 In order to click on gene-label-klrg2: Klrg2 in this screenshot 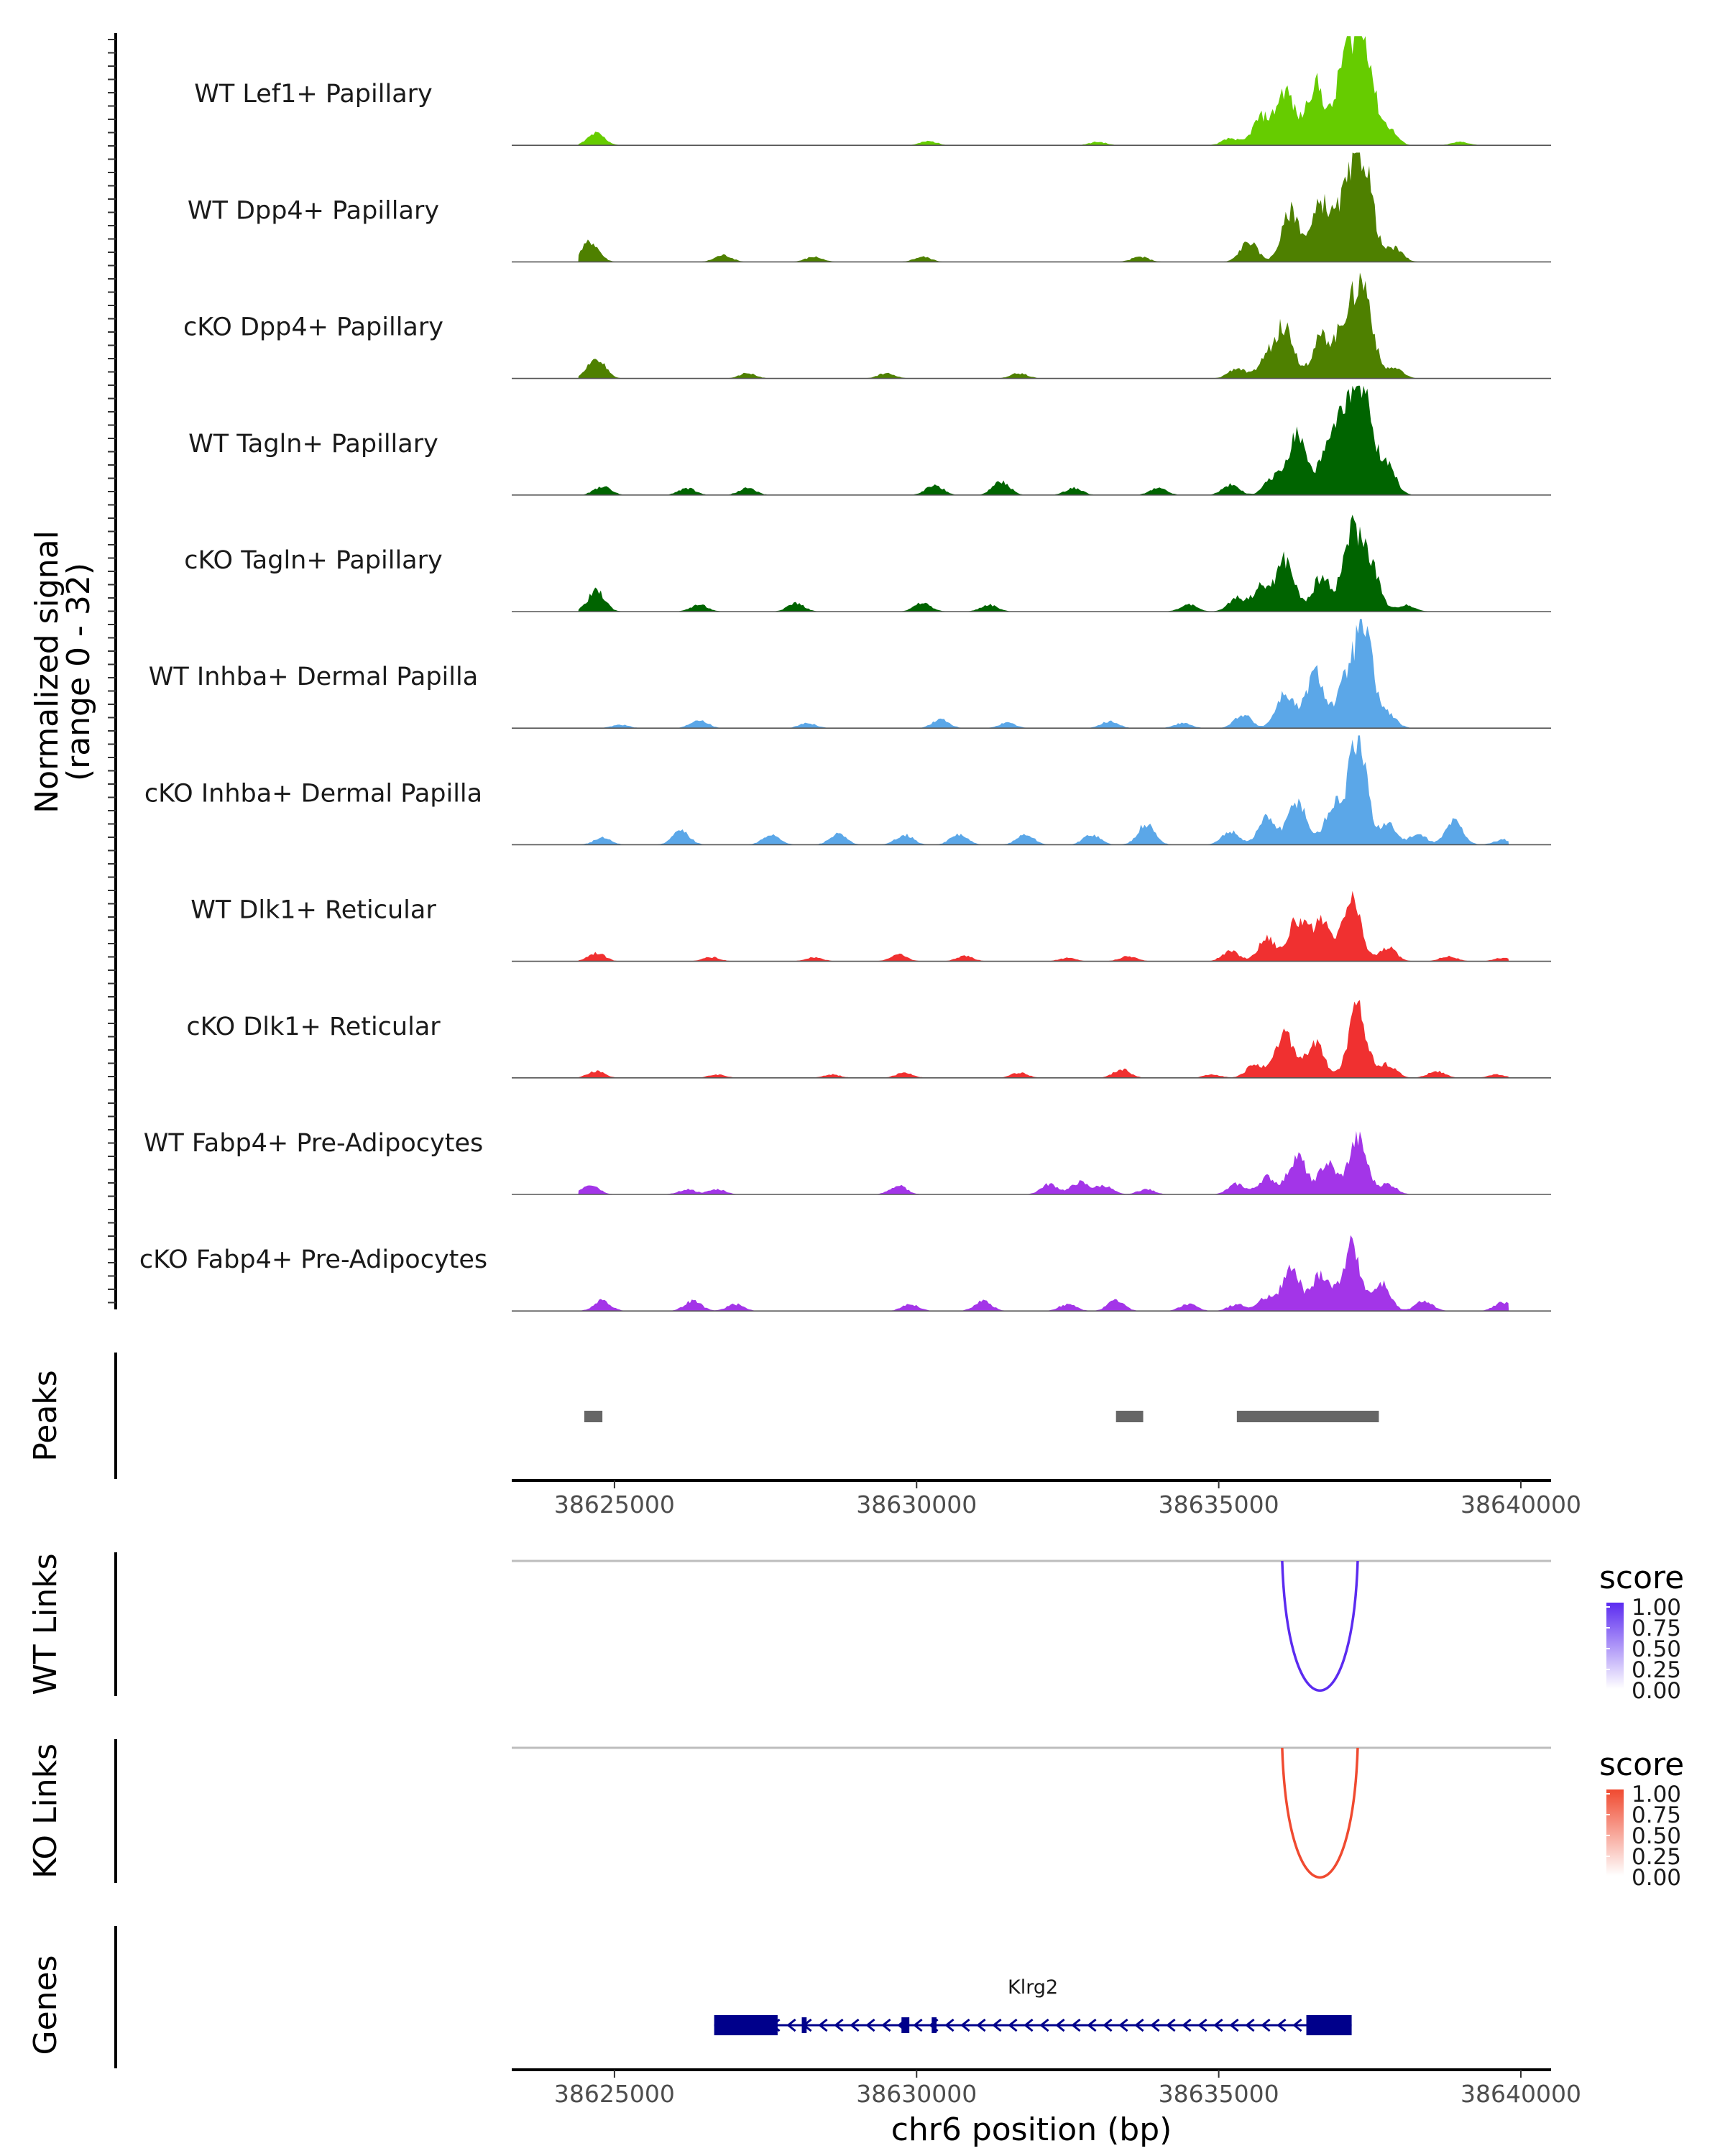, I will do `click(1033, 1987)`.